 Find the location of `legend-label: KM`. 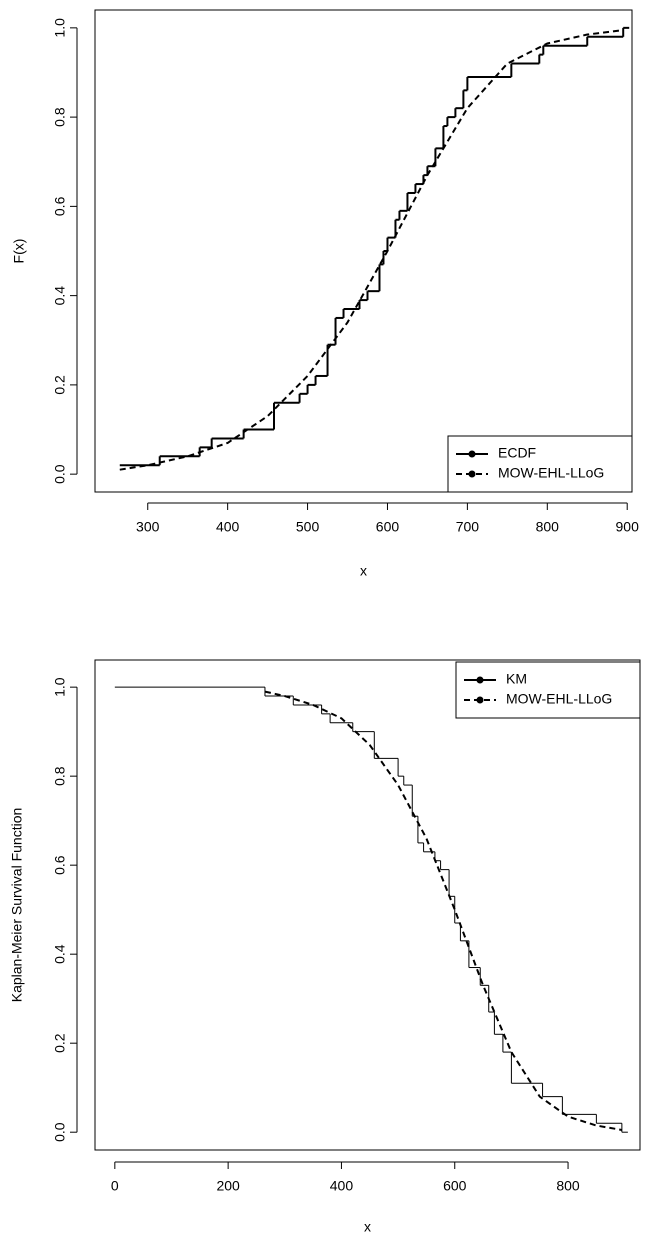

legend-label: KM is located at coordinates (516, 679).